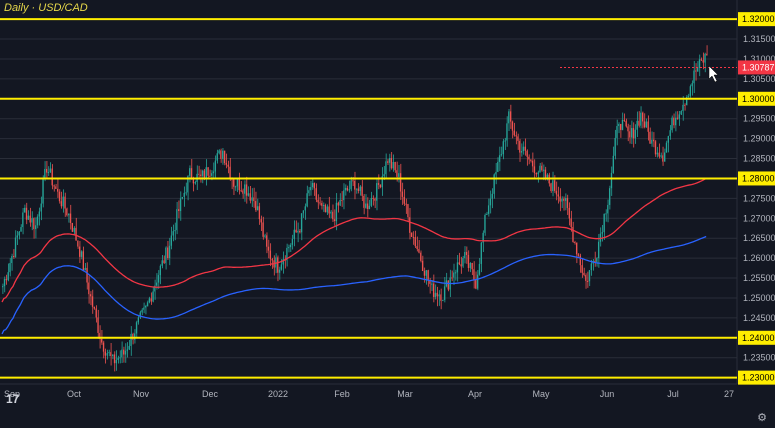 Image resolution: width=775 pixels, height=428 pixels. What do you see at coordinates (759, 39) in the screenshot?
I see `y-tick-label: 1.31500` at bounding box center [759, 39].